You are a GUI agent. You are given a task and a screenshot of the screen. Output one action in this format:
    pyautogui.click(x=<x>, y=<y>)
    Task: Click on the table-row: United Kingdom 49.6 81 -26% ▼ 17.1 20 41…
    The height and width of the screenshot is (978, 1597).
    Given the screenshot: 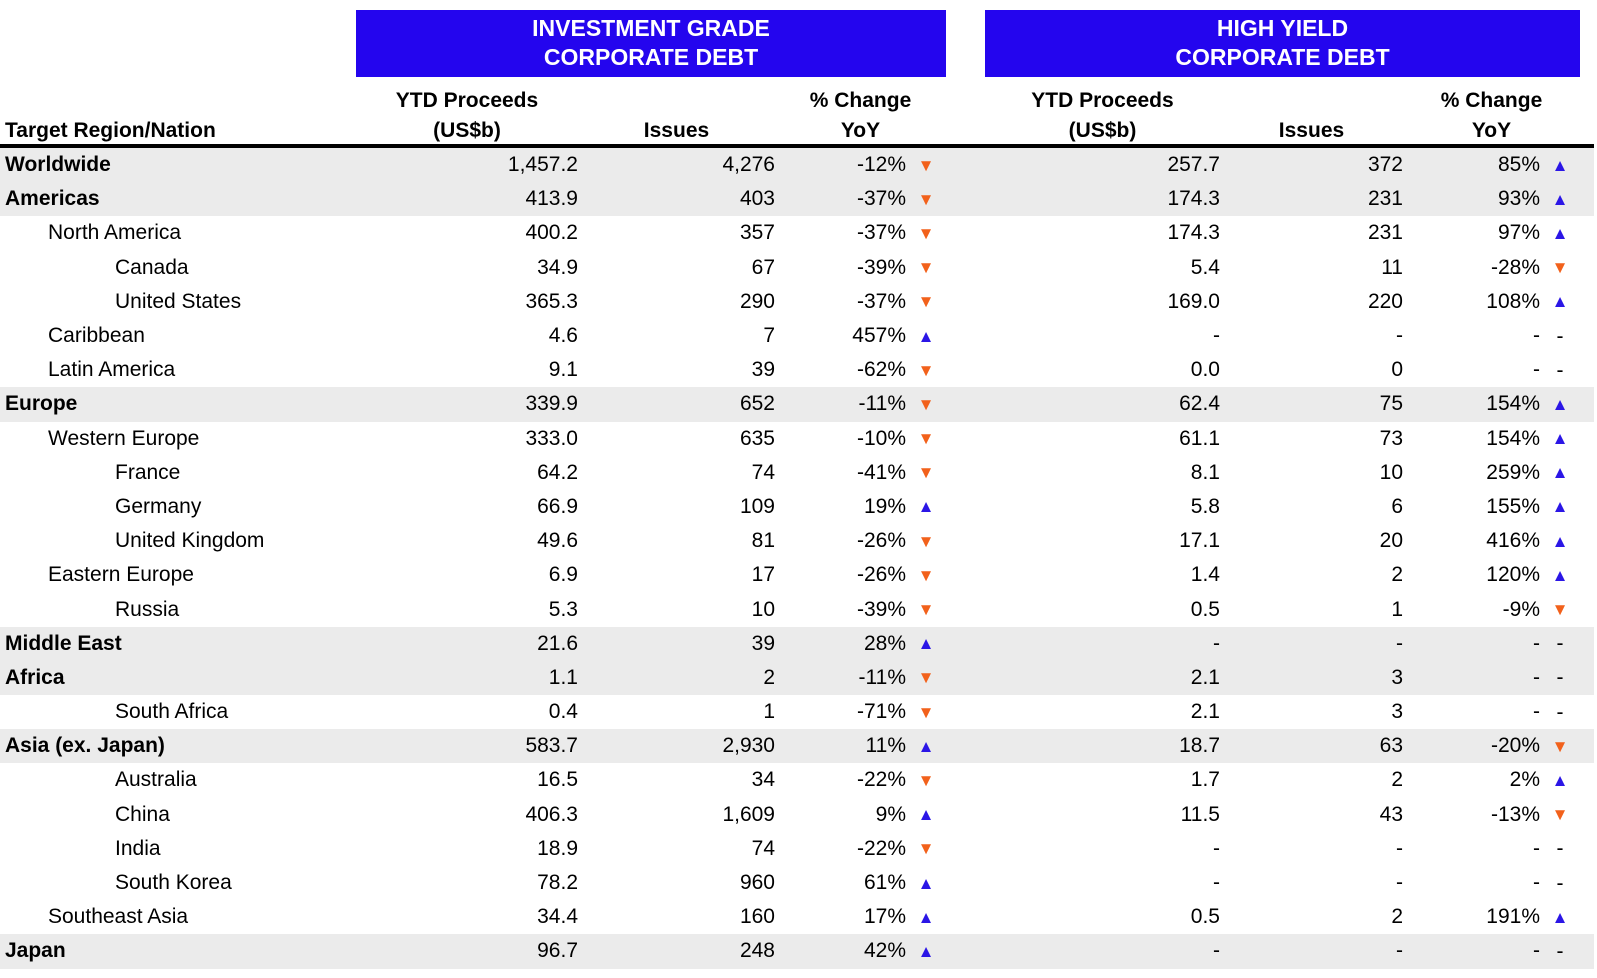 What is the action you would take?
    pyautogui.click(x=797, y=541)
    